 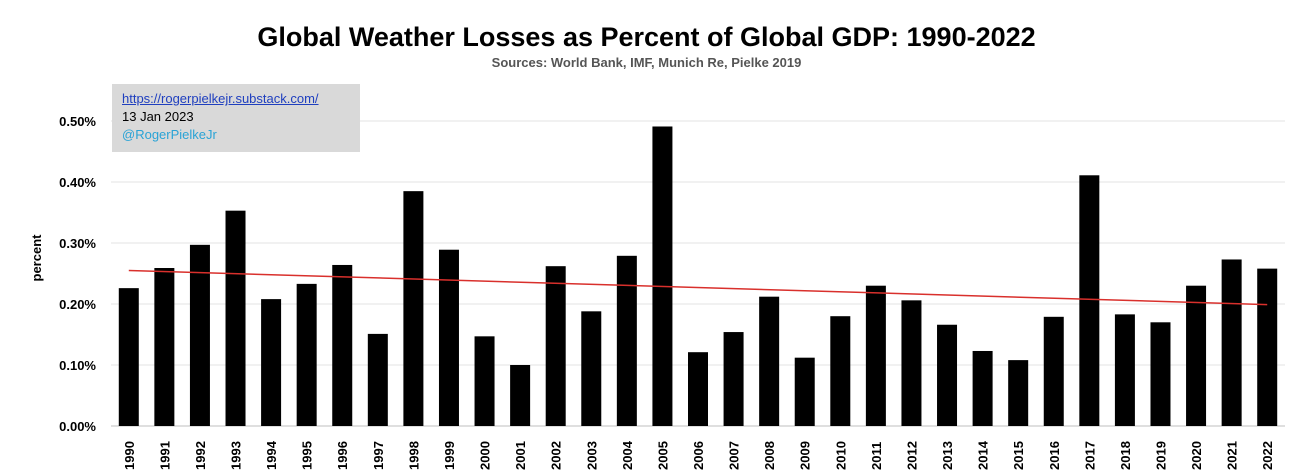 What do you see at coordinates (1196, 355) in the screenshot?
I see `bar-2020` at bounding box center [1196, 355].